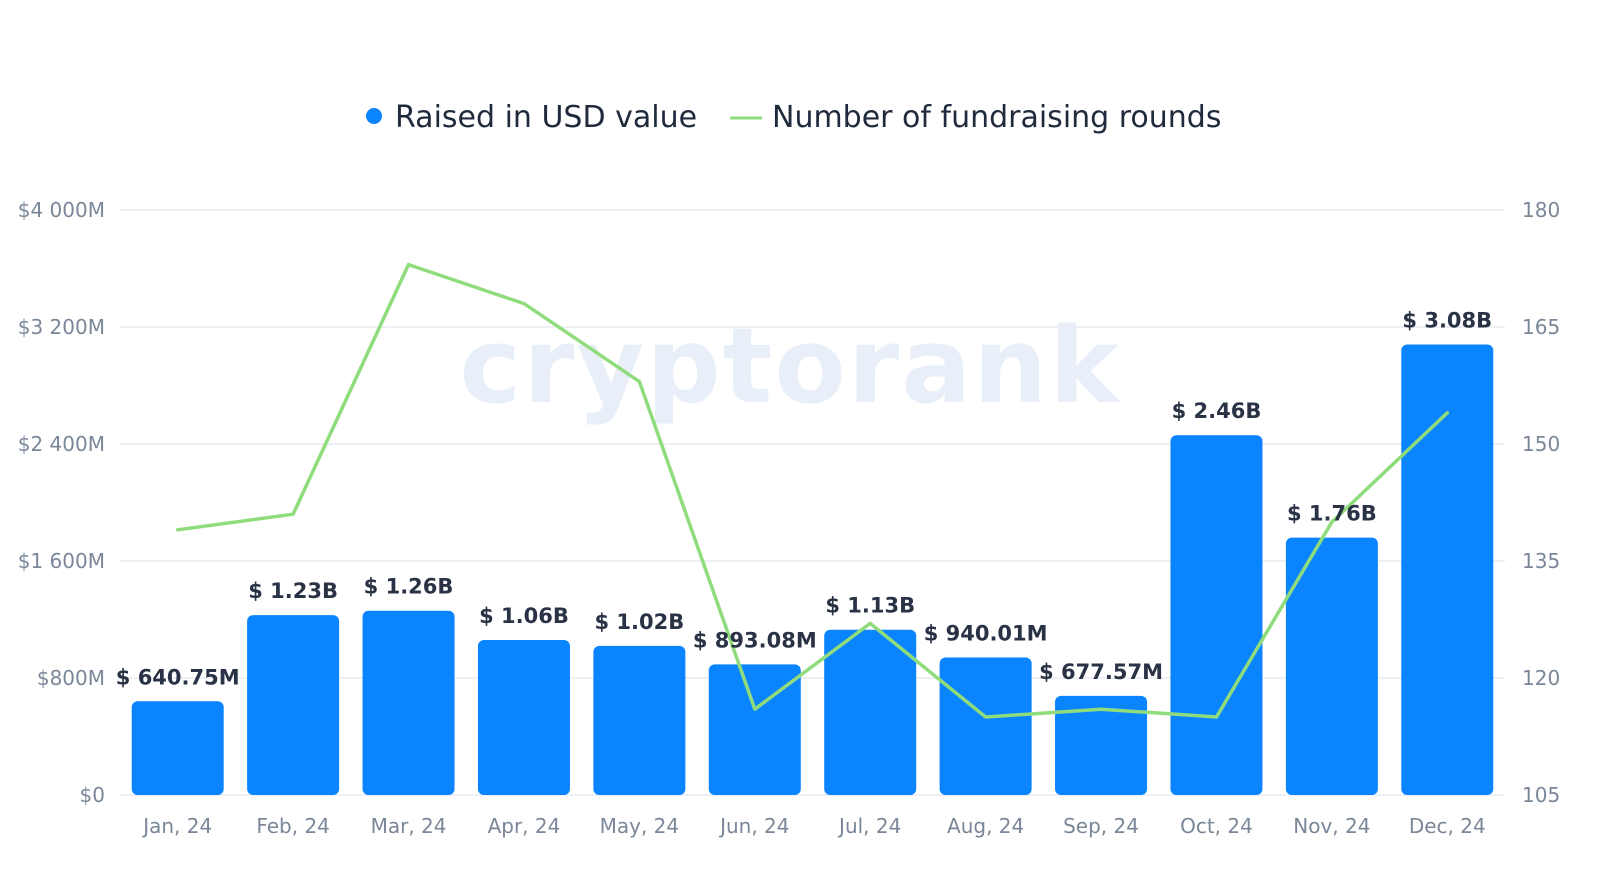  What do you see at coordinates (1541, 327) in the screenshot?
I see `right-tick-label: 165` at bounding box center [1541, 327].